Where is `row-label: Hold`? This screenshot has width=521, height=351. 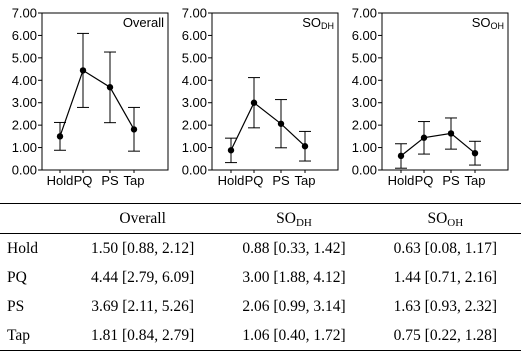 row-label: Hold is located at coordinates (22, 248).